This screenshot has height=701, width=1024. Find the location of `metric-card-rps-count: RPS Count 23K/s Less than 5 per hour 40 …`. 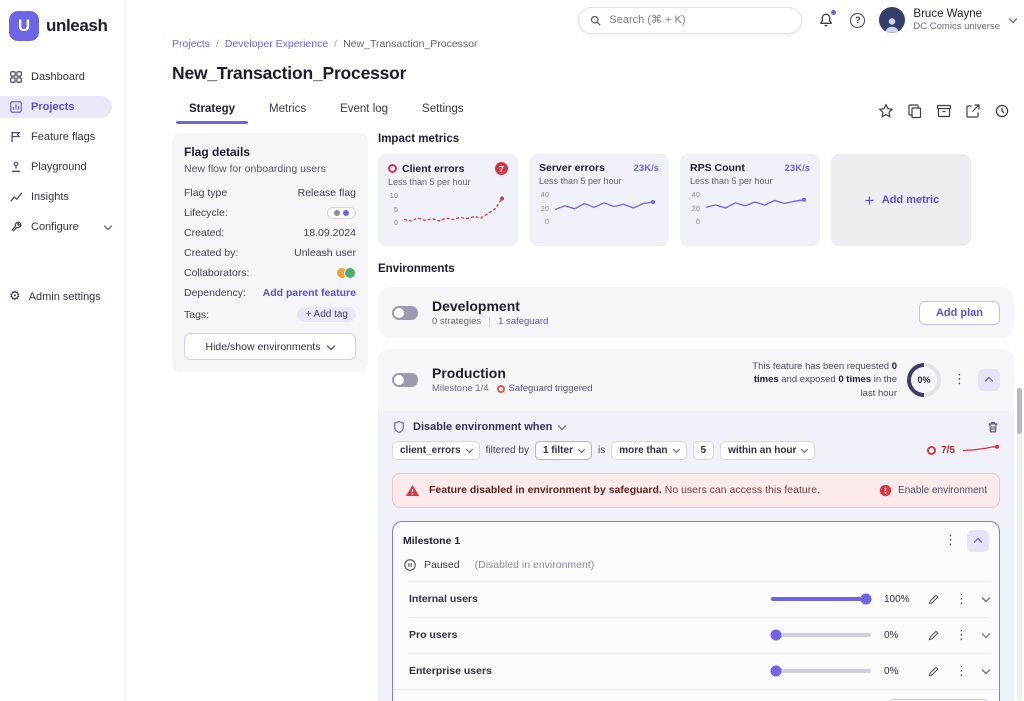

metric-card-rps-count: RPS Count 23K/s Less than 5 per hour 40 … is located at coordinates (750, 200).